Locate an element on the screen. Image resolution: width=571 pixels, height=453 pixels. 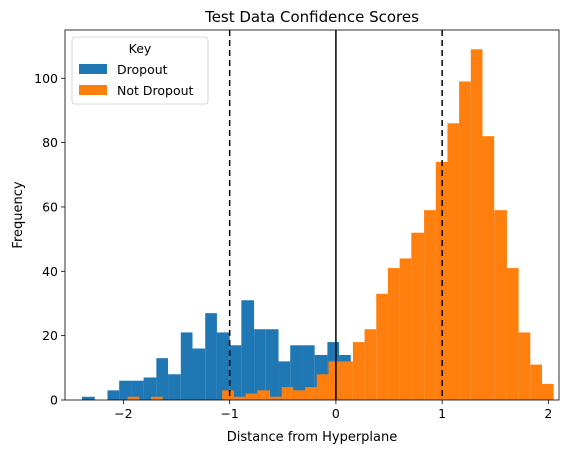
y-axis-label: Frequency is located at coordinates (18, 214).